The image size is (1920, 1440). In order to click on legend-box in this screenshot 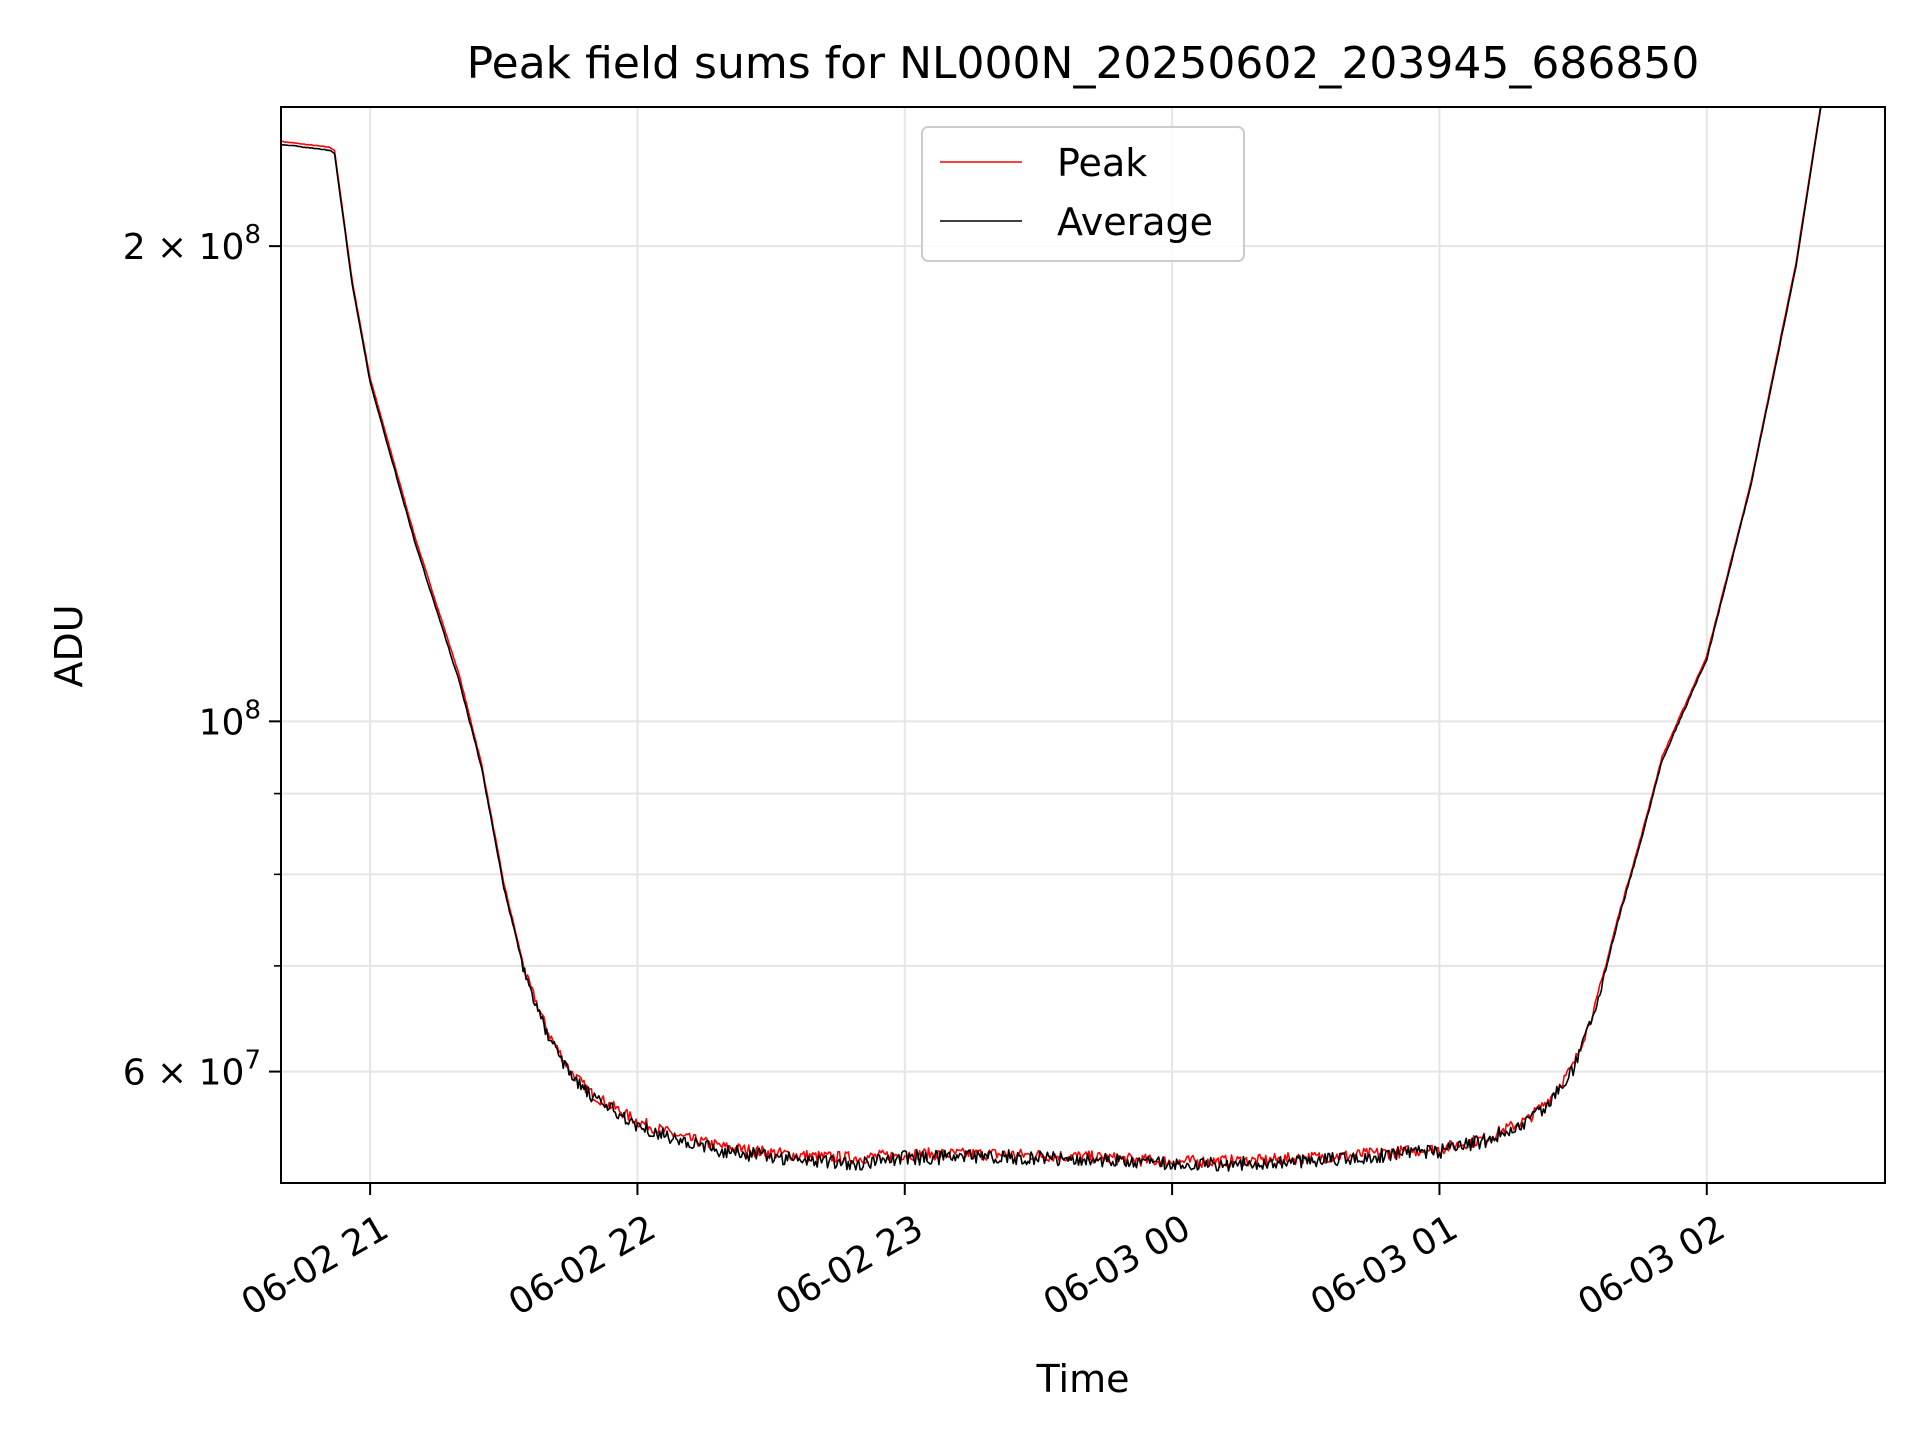, I will do `click(1083, 194)`.